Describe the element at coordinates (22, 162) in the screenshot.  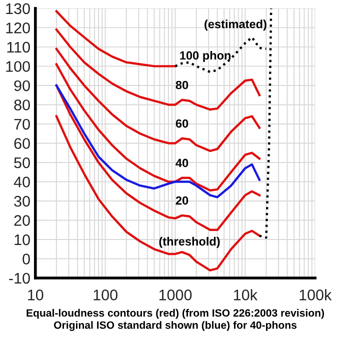
I see `y-tick-label: 50` at that location.